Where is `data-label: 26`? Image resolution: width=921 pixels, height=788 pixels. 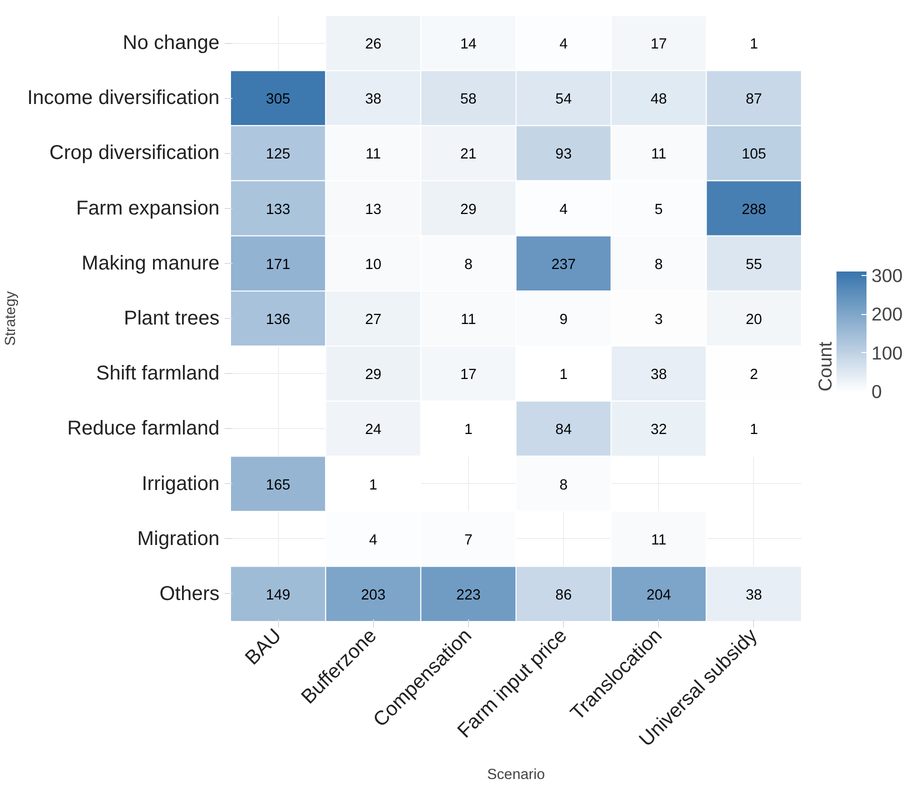 data-label: 26 is located at coordinates (373, 44).